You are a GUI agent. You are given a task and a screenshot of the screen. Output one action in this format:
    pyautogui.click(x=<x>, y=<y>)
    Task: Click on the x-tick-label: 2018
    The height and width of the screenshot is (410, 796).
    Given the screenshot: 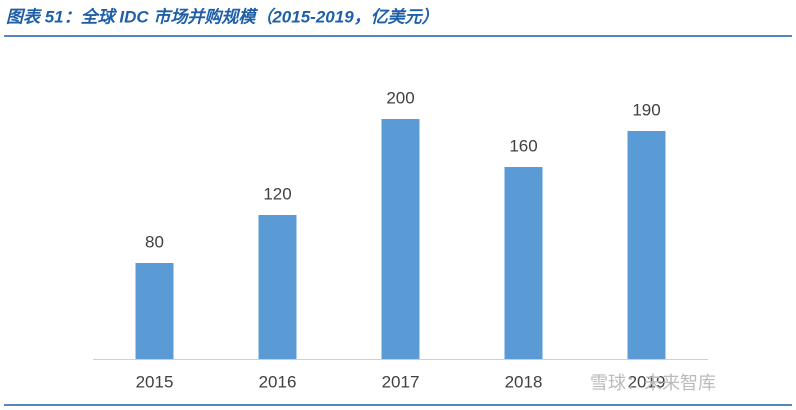 What is the action you would take?
    pyautogui.click(x=524, y=381)
    